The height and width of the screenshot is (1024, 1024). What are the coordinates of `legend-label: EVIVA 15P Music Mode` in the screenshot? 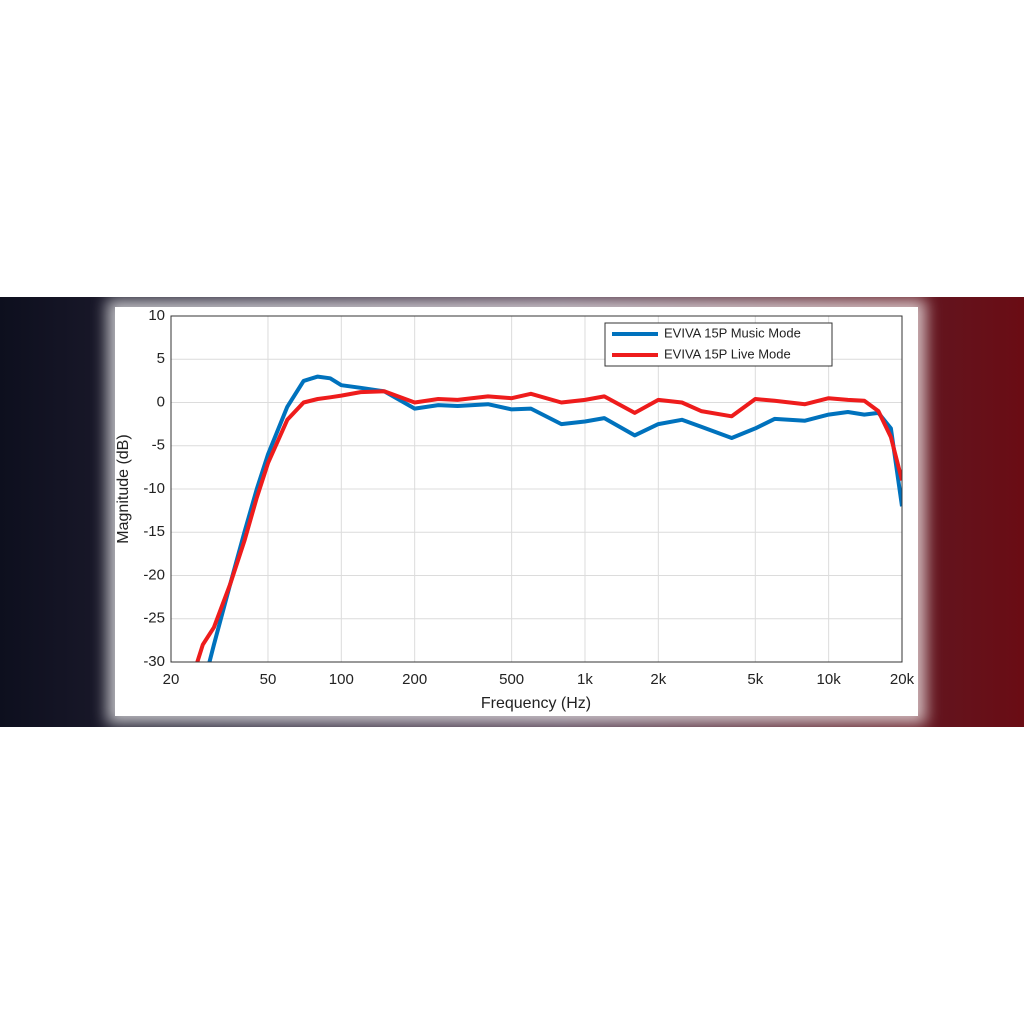 It's located at (732, 332).